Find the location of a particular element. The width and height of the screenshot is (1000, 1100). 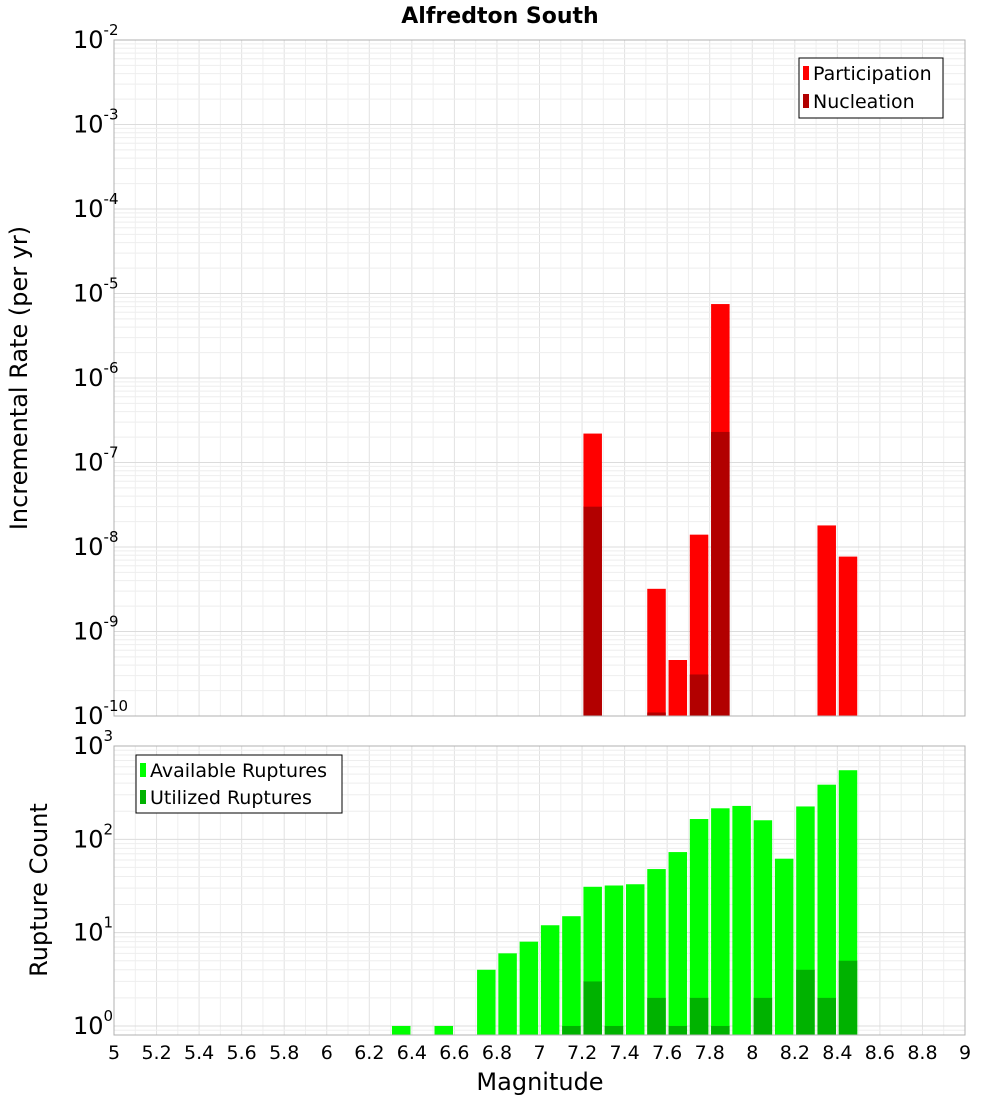

x-tick-label: 5.2 is located at coordinates (156, 1053).